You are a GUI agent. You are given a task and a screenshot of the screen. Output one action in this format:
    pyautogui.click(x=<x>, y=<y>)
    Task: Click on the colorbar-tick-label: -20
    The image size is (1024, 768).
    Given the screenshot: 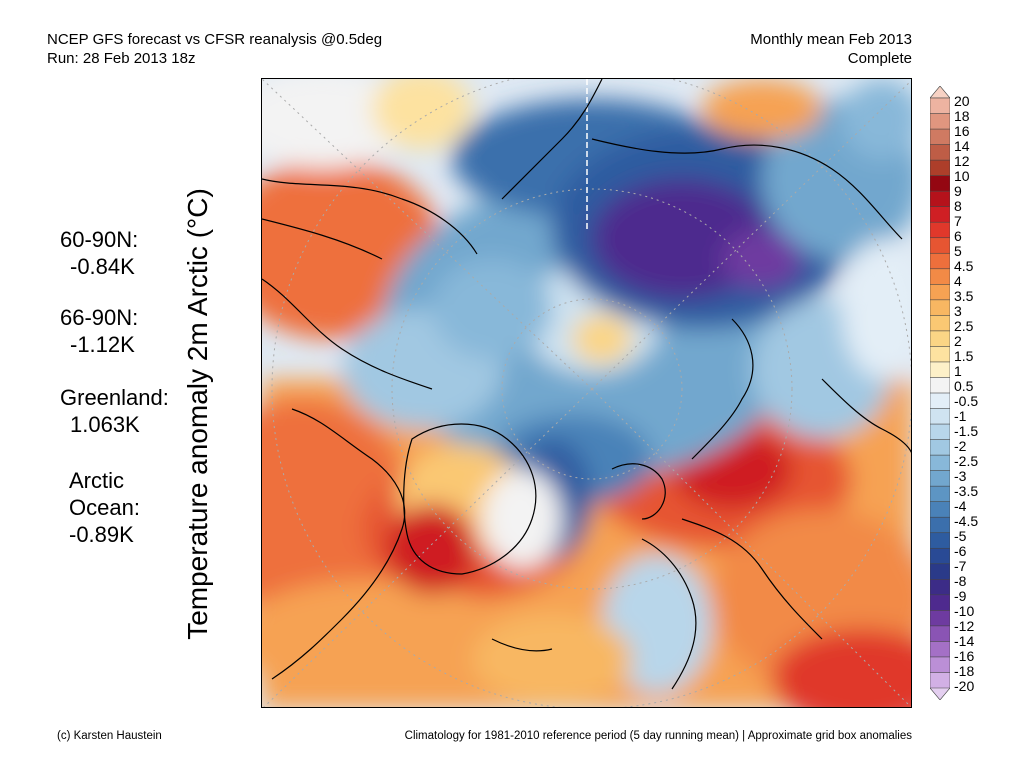 What is the action you would take?
    pyautogui.click(x=964, y=686)
    